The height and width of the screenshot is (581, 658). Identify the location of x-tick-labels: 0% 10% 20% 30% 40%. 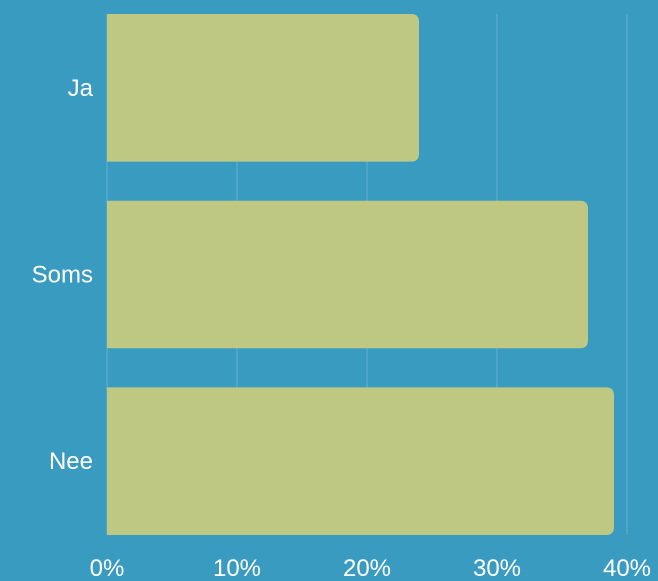
(370, 568).